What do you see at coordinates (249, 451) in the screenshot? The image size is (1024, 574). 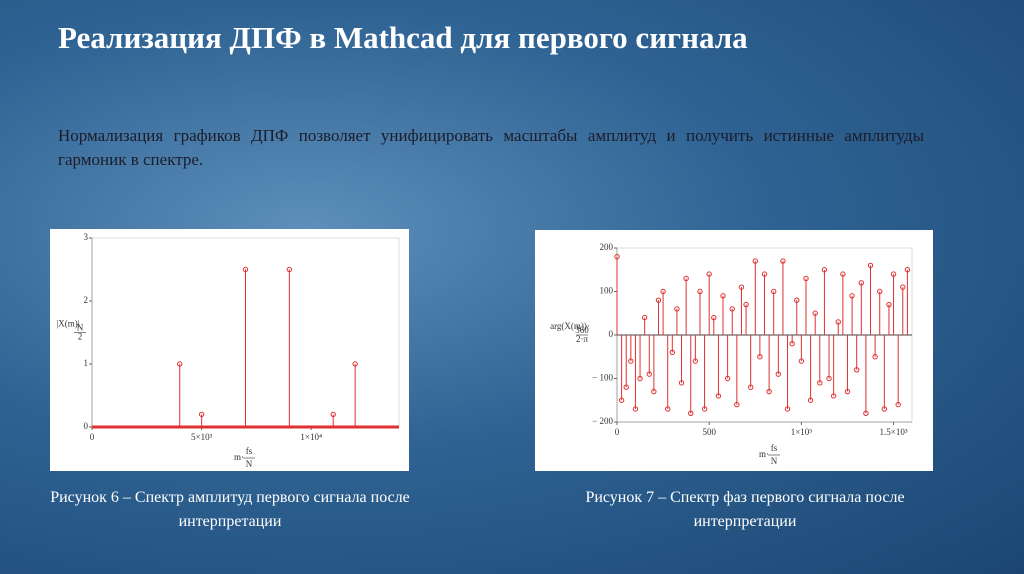 I see `x-label: fs` at bounding box center [249, 451].